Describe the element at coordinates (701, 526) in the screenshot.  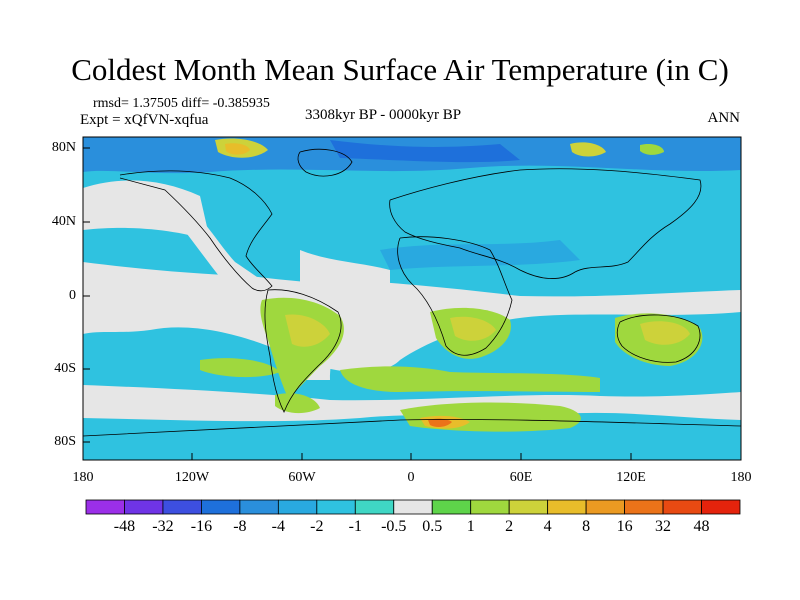
I see `colorbar-label: 48` at that location.